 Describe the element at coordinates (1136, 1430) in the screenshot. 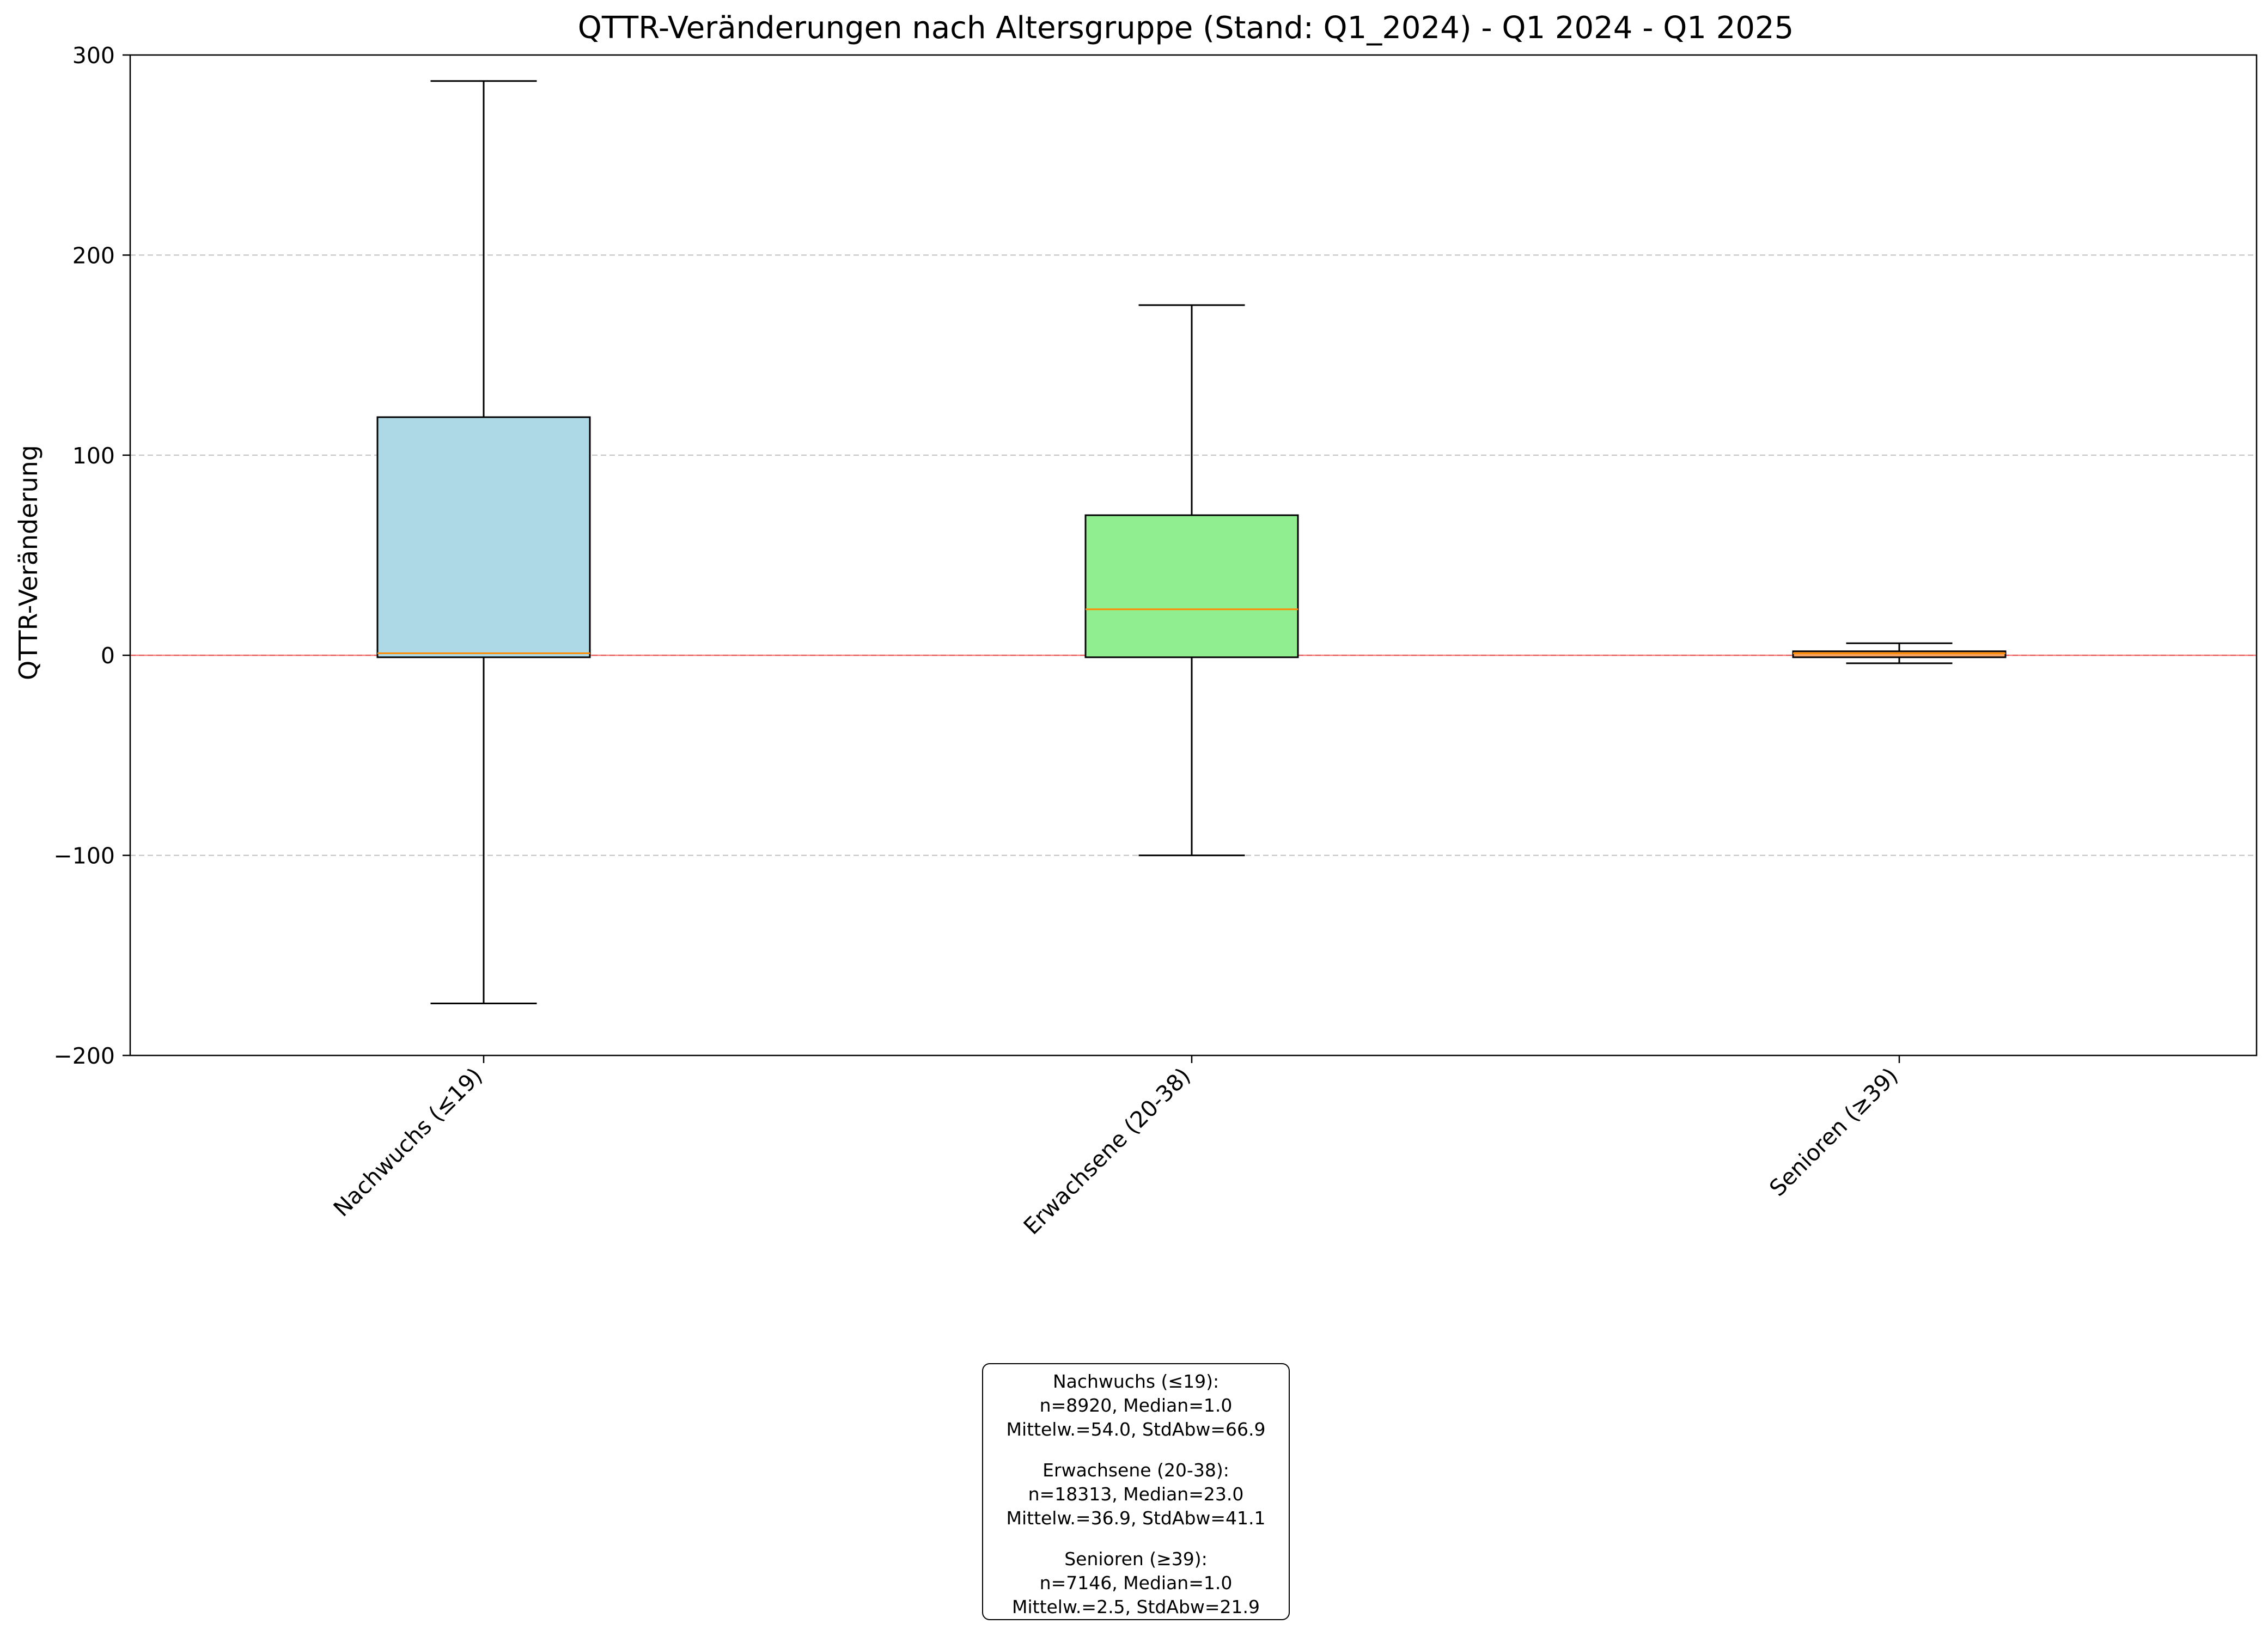

I see `stats-line: Mittelw.=54.0, StdAbw=66.9` at that location.